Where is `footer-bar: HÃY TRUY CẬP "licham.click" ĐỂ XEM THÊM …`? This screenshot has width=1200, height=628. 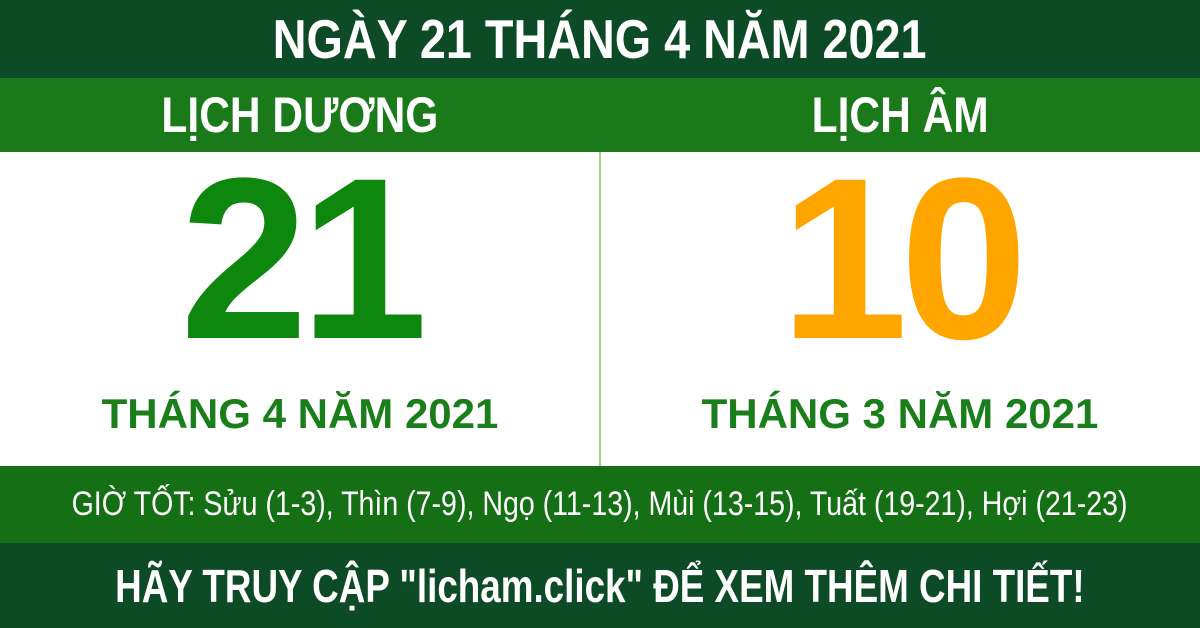 footer-bar: HÃY TRUY CẬP "licham.click" ĐỂ XEM THÊM … is located at coordinates (600, 585).